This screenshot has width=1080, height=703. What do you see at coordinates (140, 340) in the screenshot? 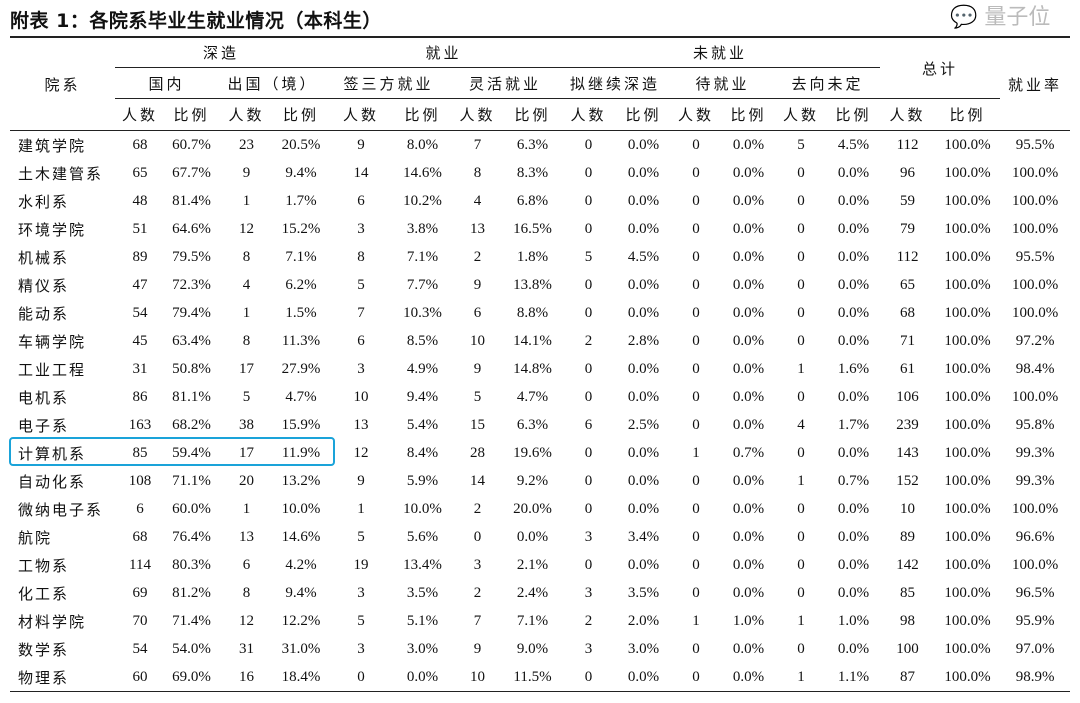
I see `cell: 45` at bounding box center [140, 340].